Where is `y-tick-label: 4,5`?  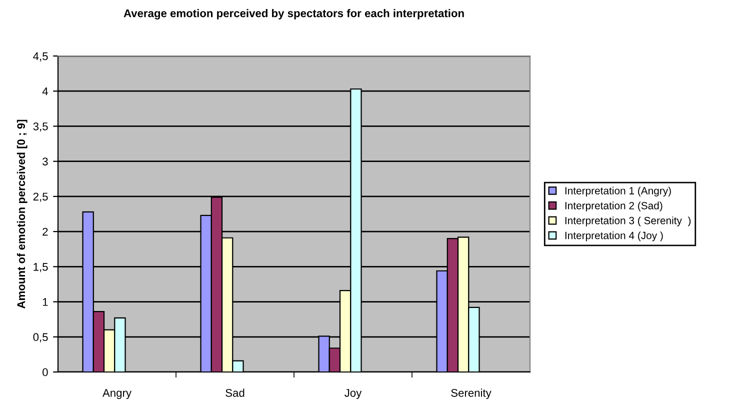 y-tick-label: 4,5 is located at coordinates (40, 57).